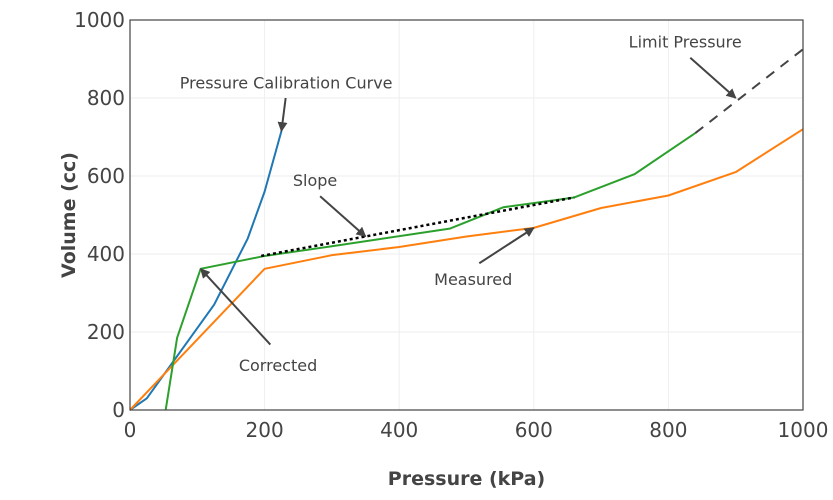 This screenshot has height=500, width=833. I want to click on y-tick-label: 400, so click(106, 254).